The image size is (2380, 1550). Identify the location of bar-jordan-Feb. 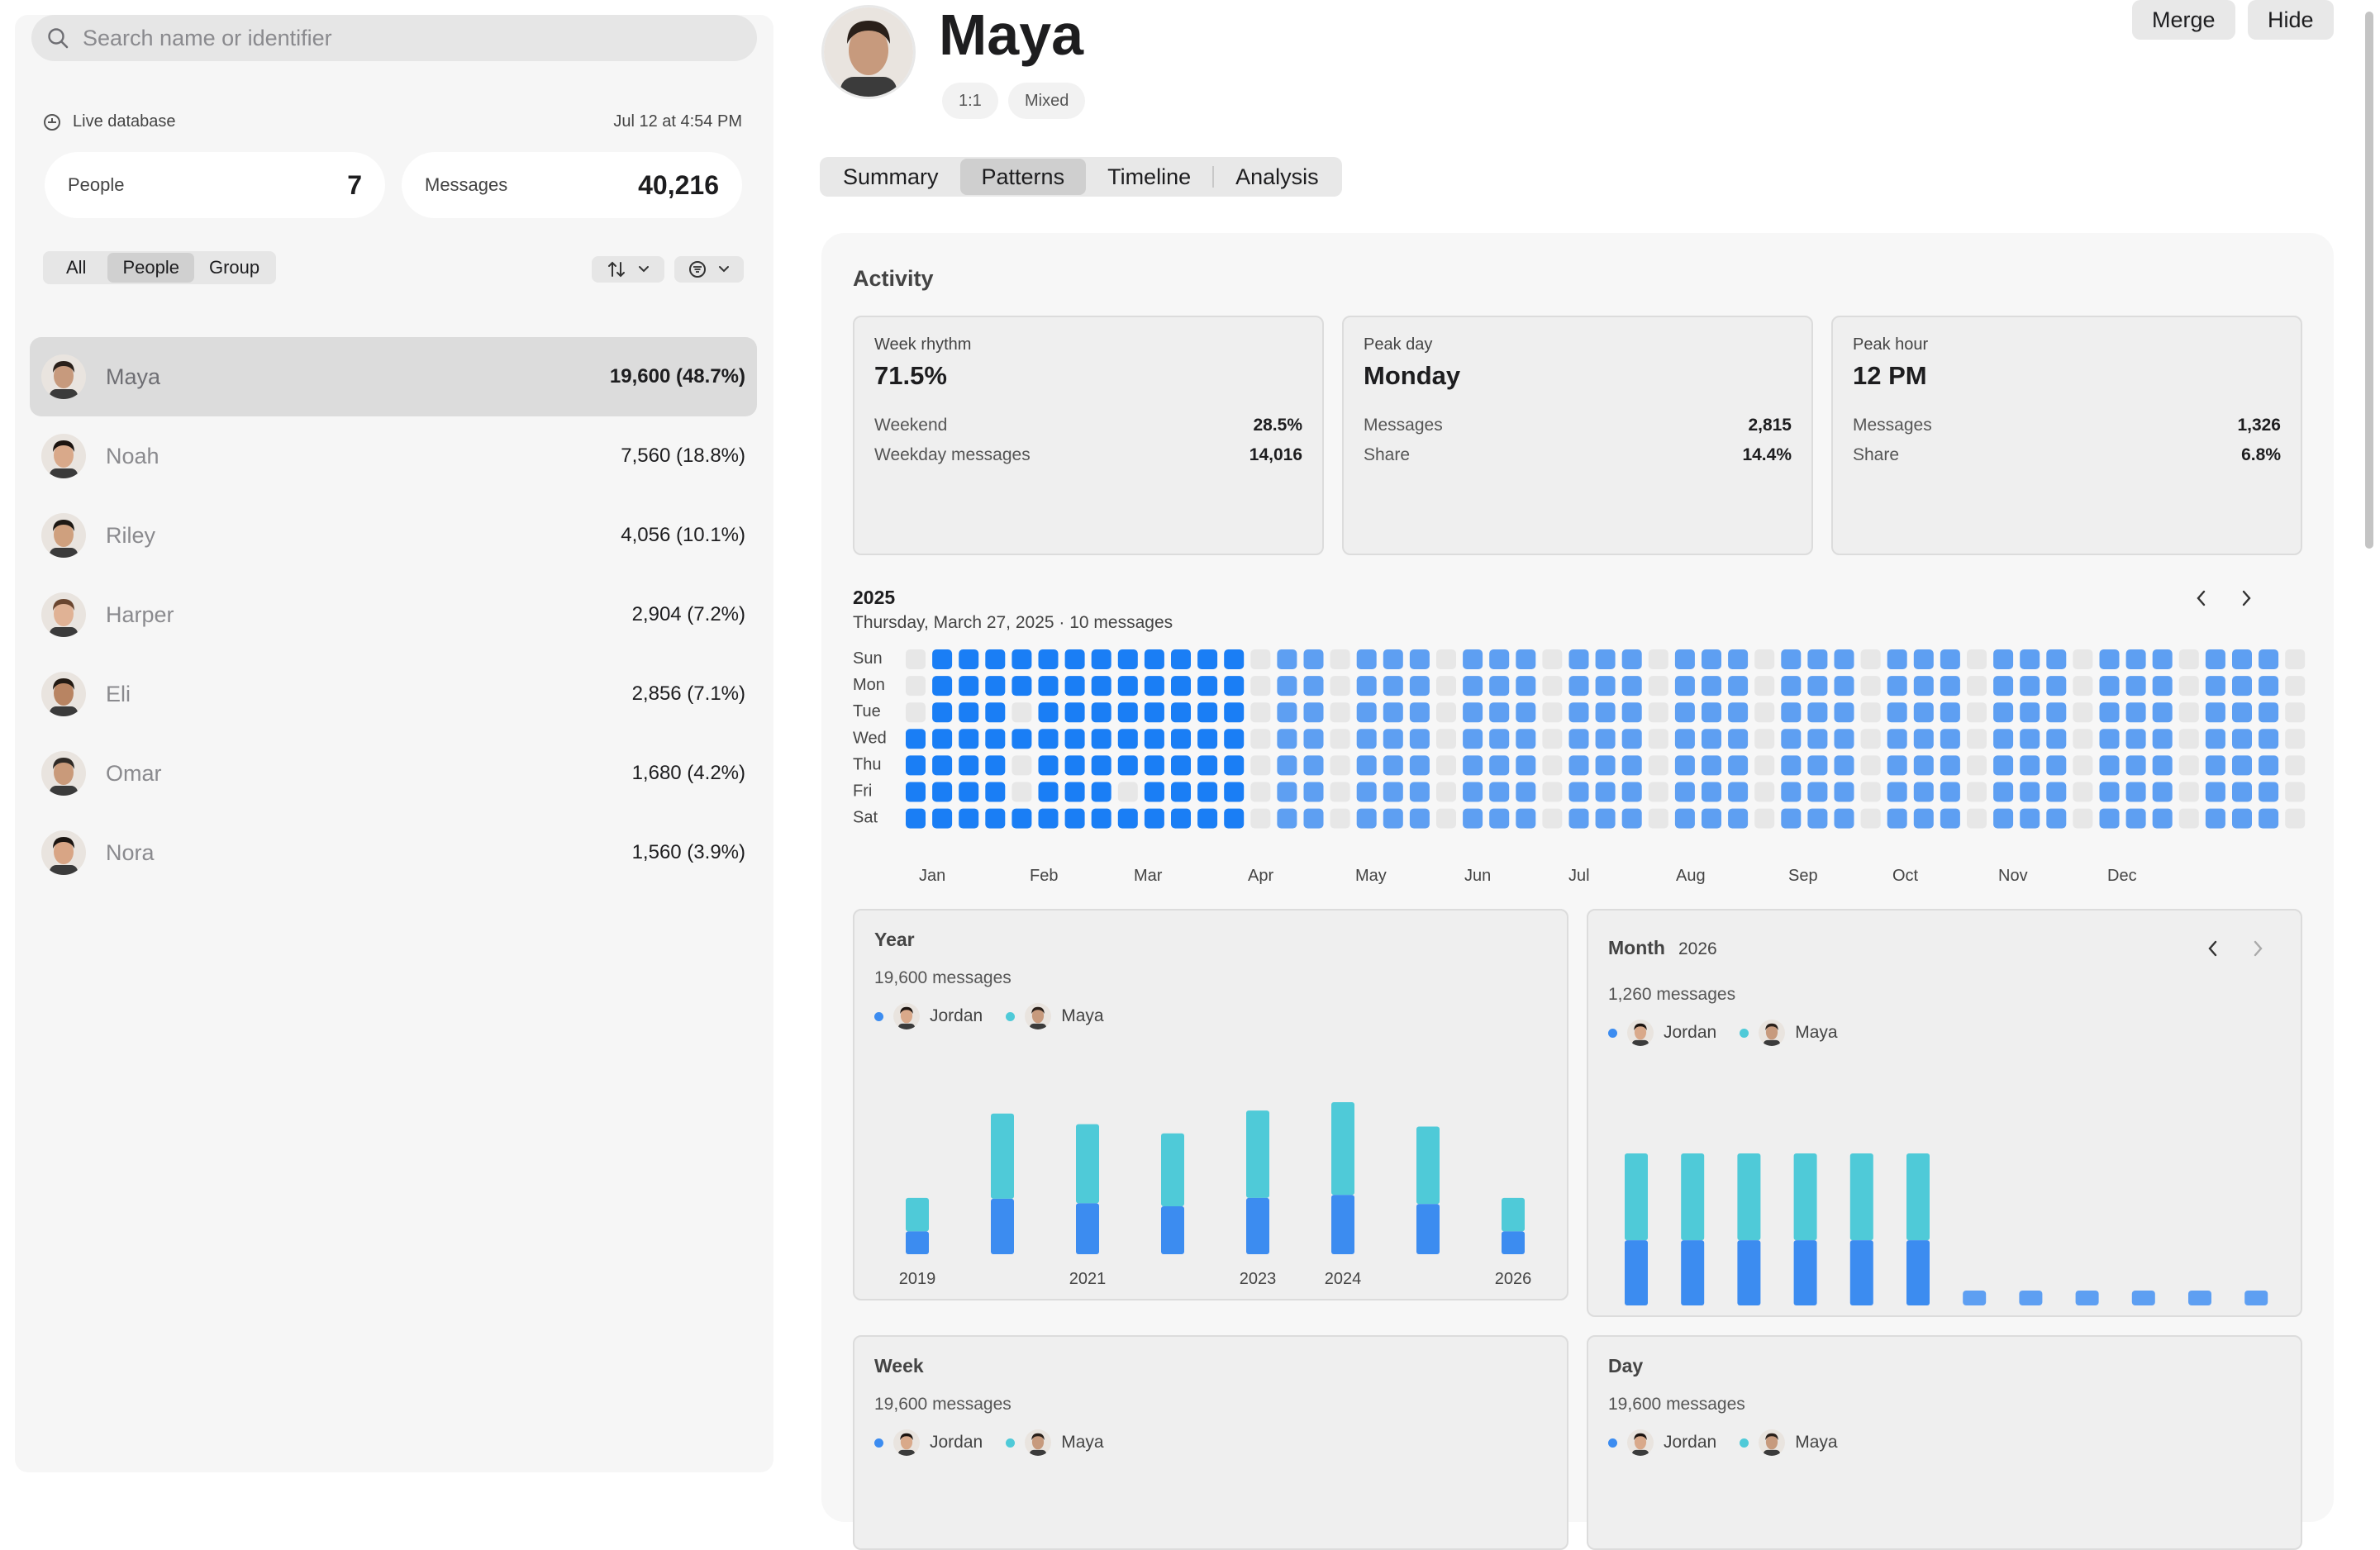
(1693, 1272).